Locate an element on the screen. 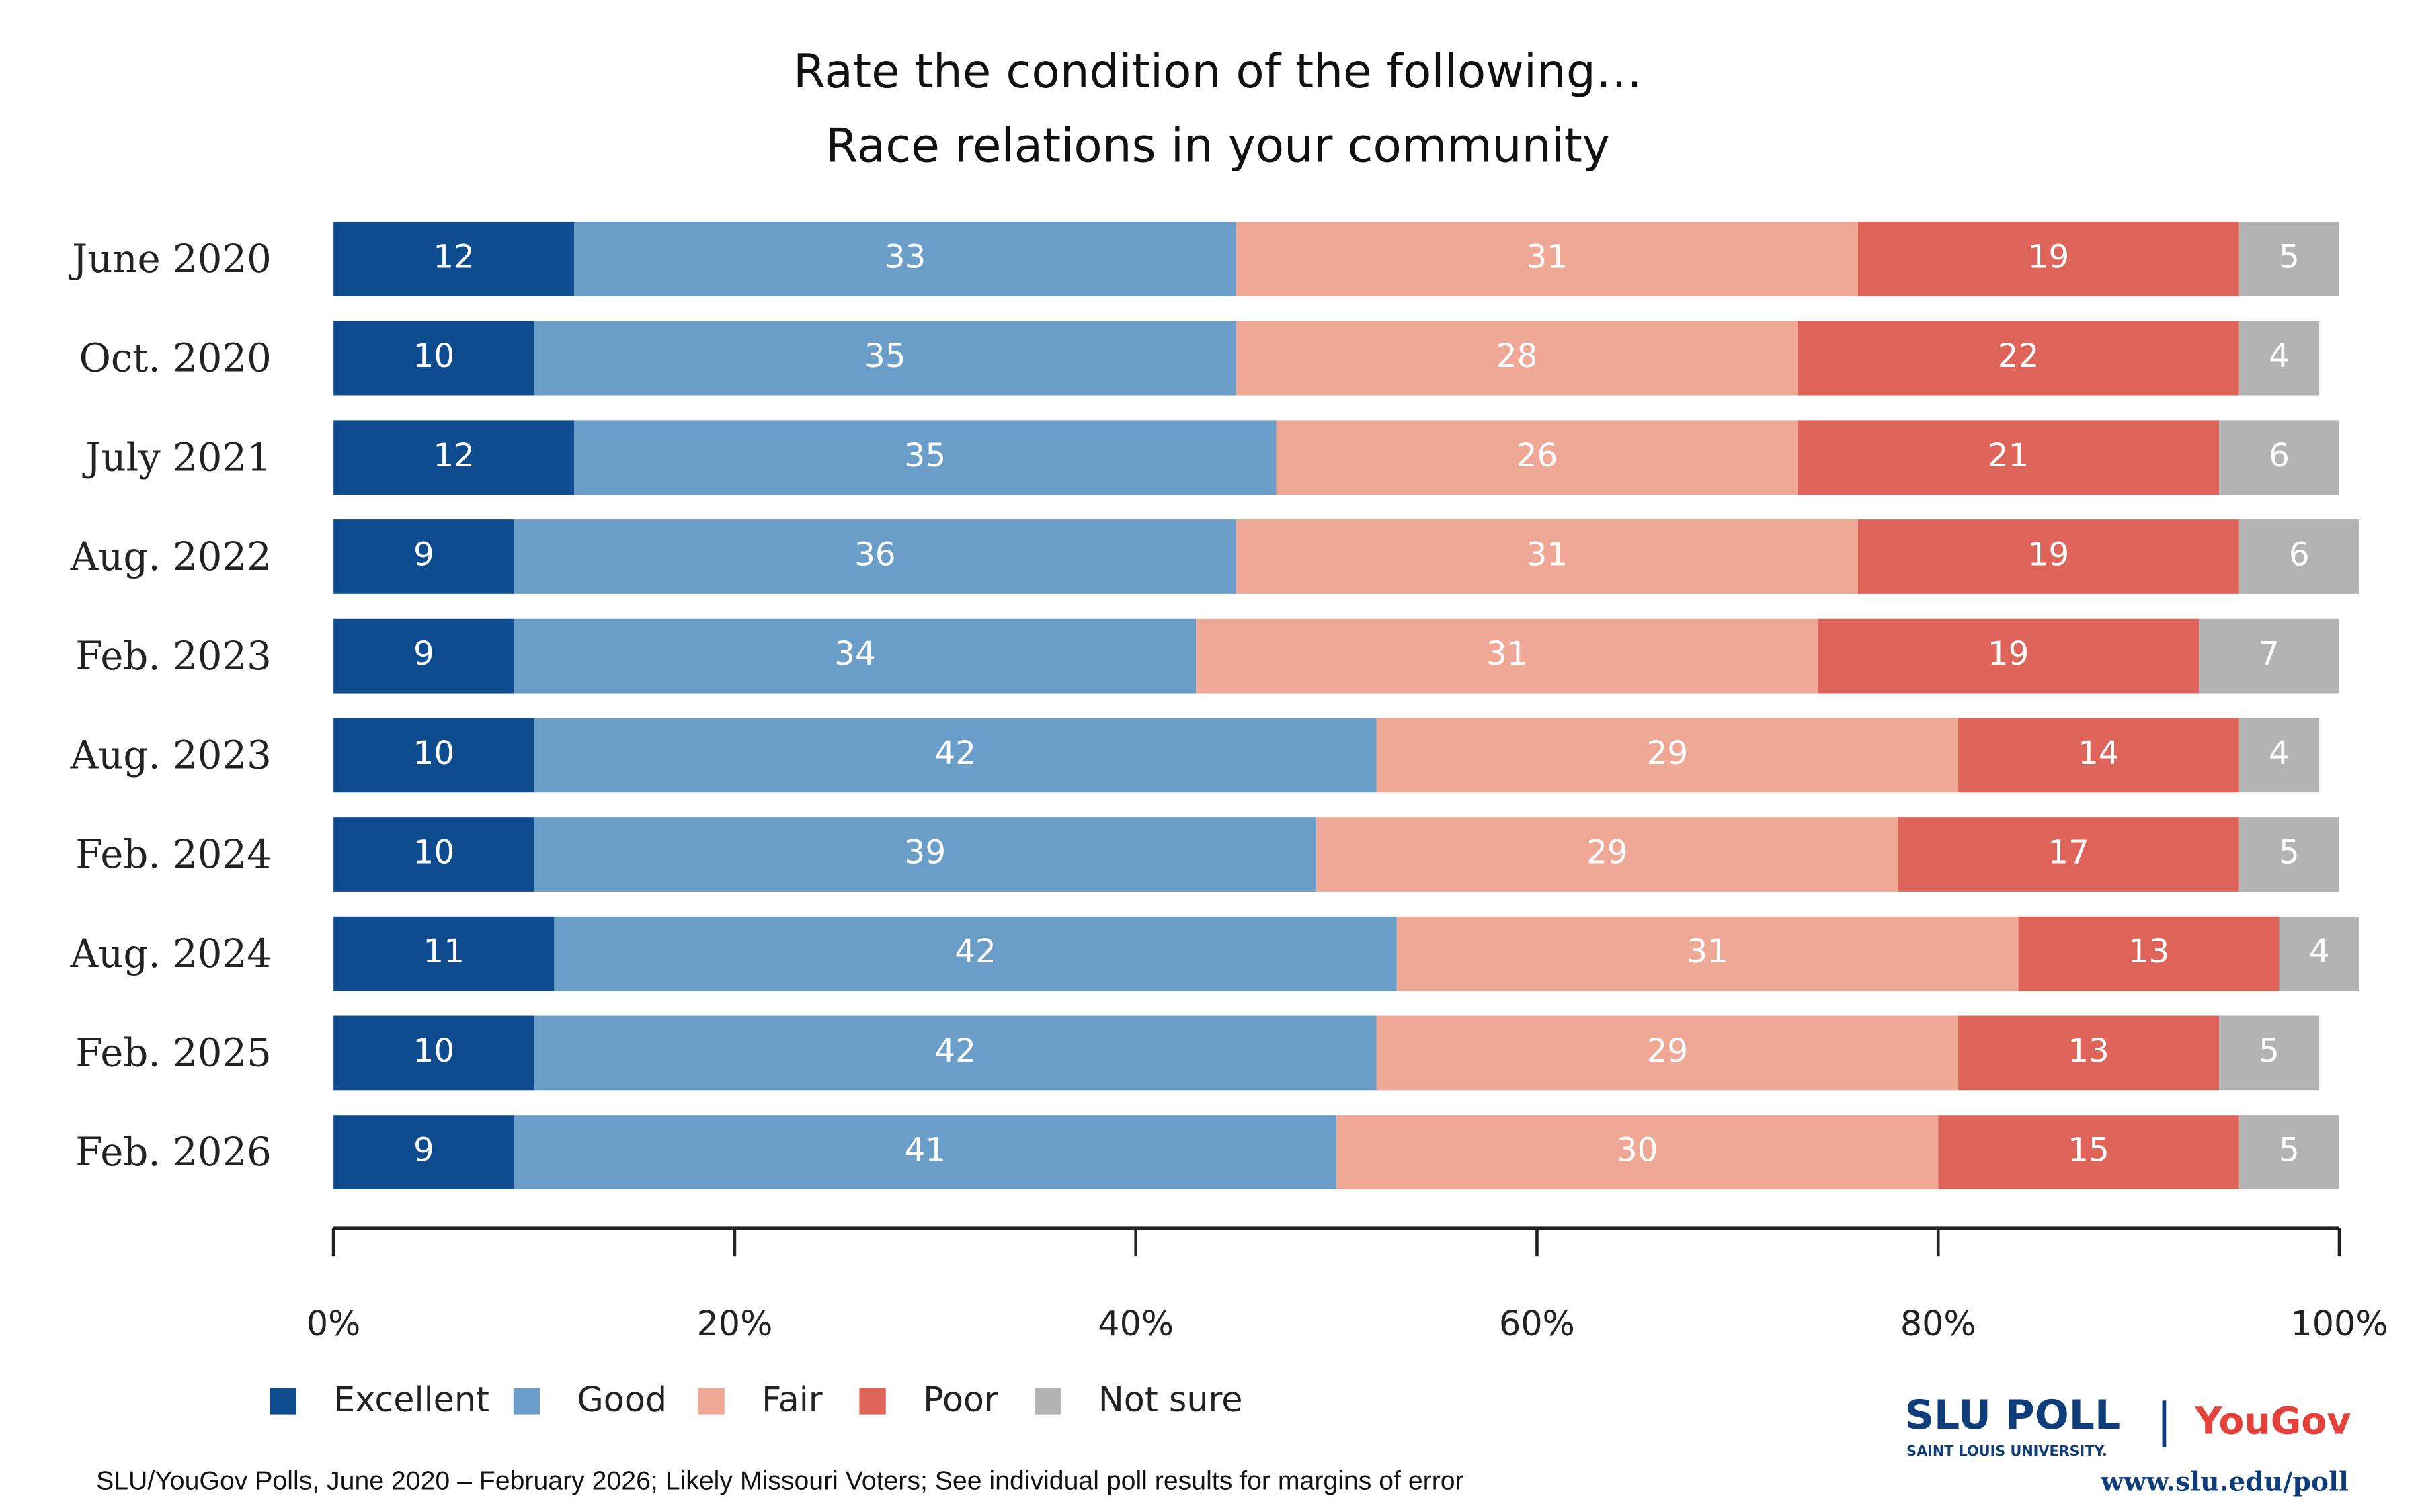 Image resolution: width=2420 pixels, height=1512 pixels. value-label: 12 is located at coordinates (454, 257).